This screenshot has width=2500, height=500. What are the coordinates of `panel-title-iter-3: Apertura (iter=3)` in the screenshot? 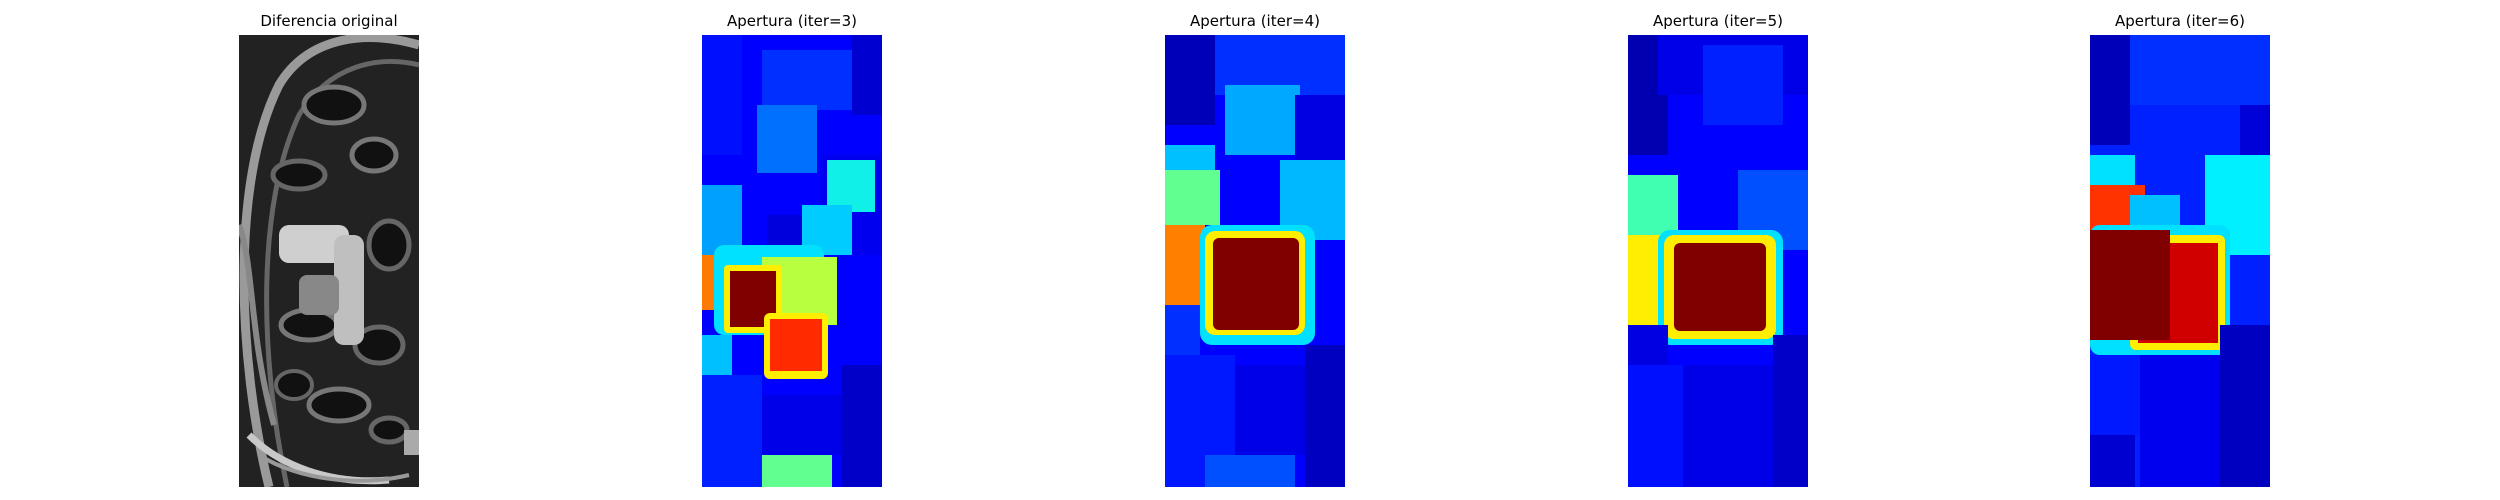 It's located at (792, 21).